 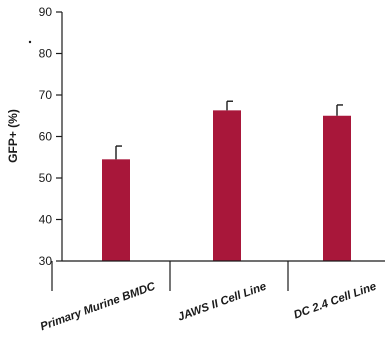 I want to click on y-tick-label: 40, so click(x=46, y=220).